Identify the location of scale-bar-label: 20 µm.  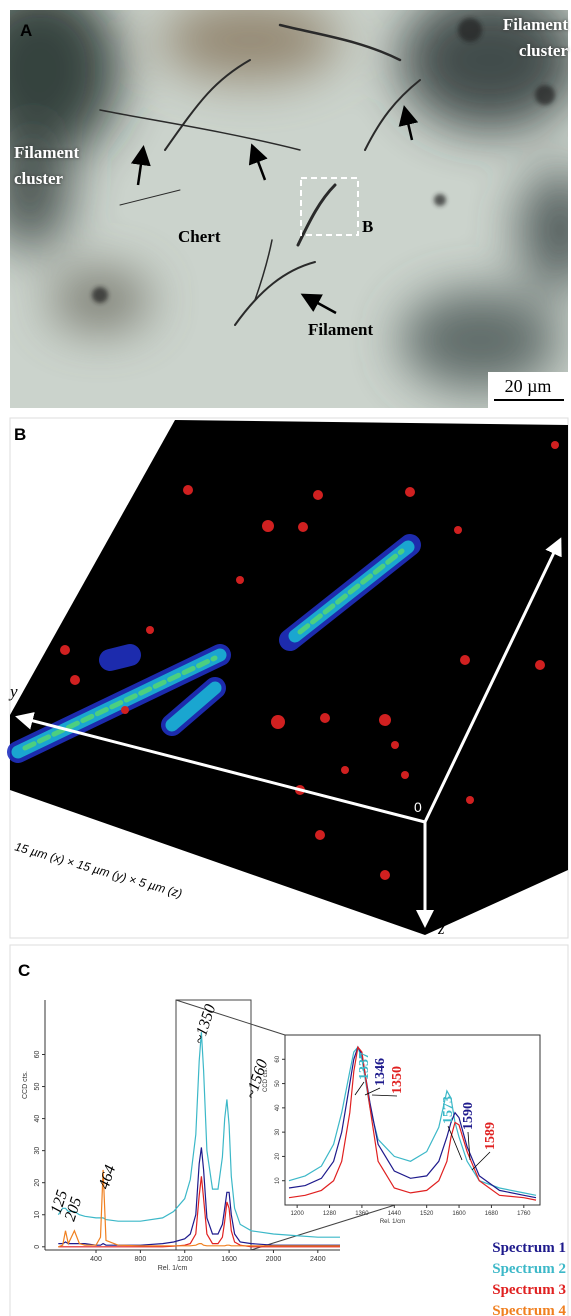
(528, 386).